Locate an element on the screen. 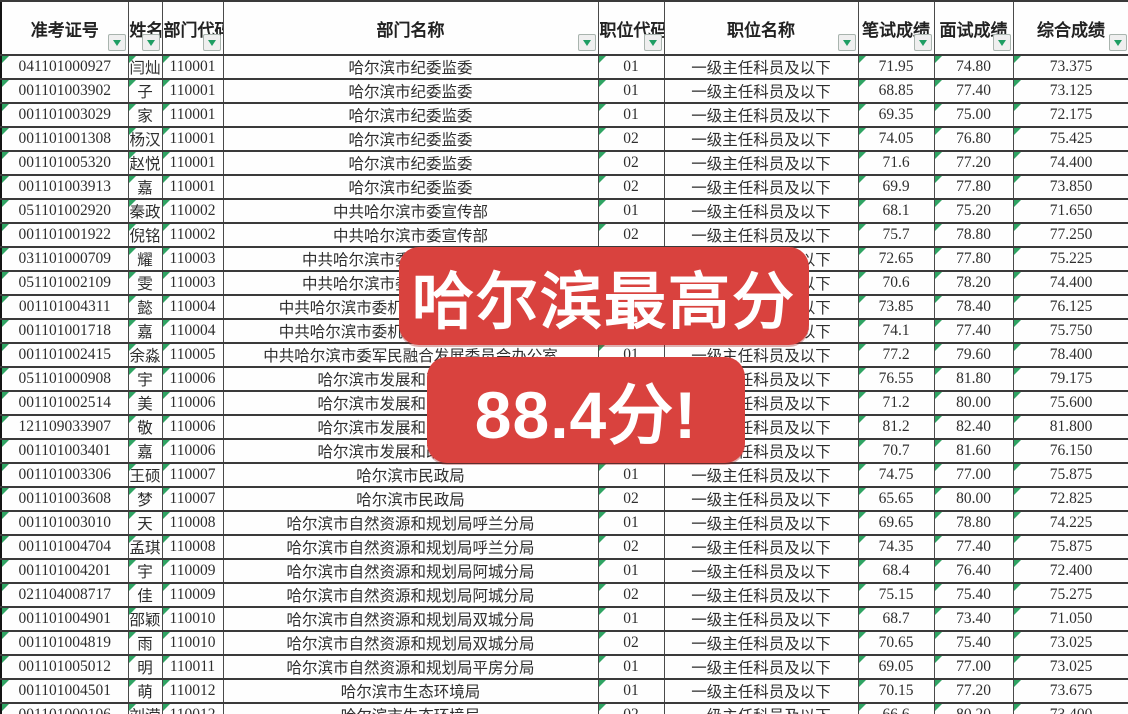  cell: 70.65 is located at coordinates (896, 643).